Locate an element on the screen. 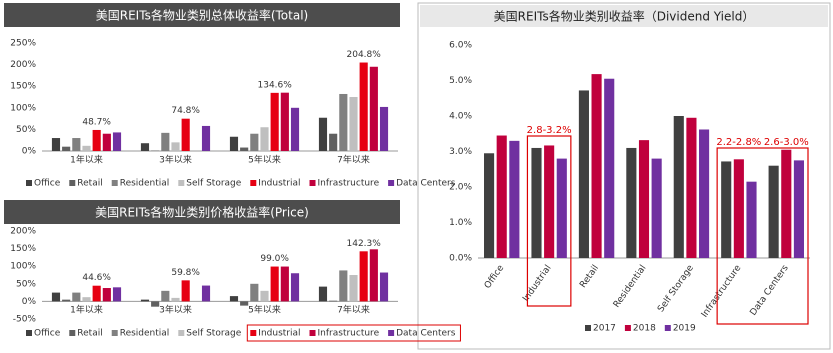 The height and width of the screenshot is (353, 833). legend-label: Office is located at coordinates (47, 184).